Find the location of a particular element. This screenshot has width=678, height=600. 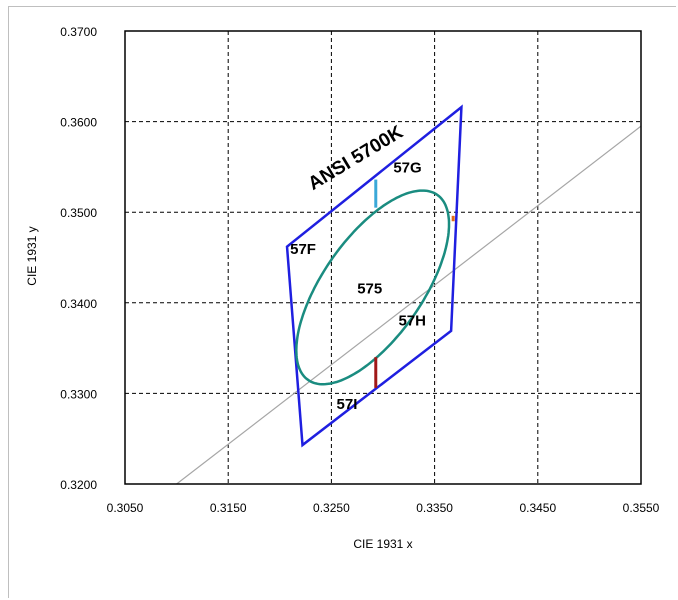

region-label-57g: 57G is located at coordinates (407, 167).